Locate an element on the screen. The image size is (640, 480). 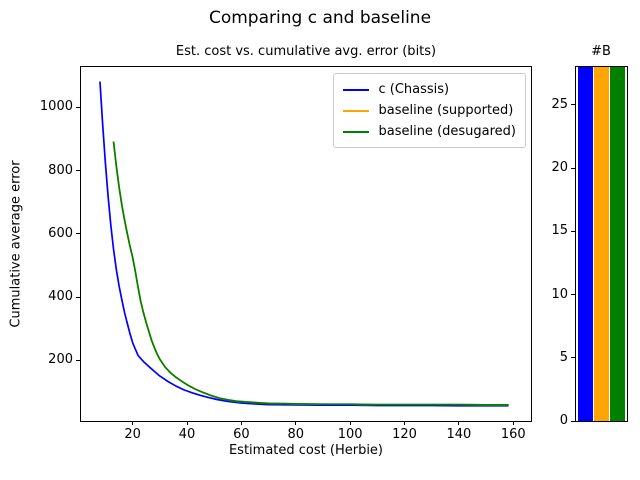
x-tick-label: 80 is located at coordinates (296, 434).